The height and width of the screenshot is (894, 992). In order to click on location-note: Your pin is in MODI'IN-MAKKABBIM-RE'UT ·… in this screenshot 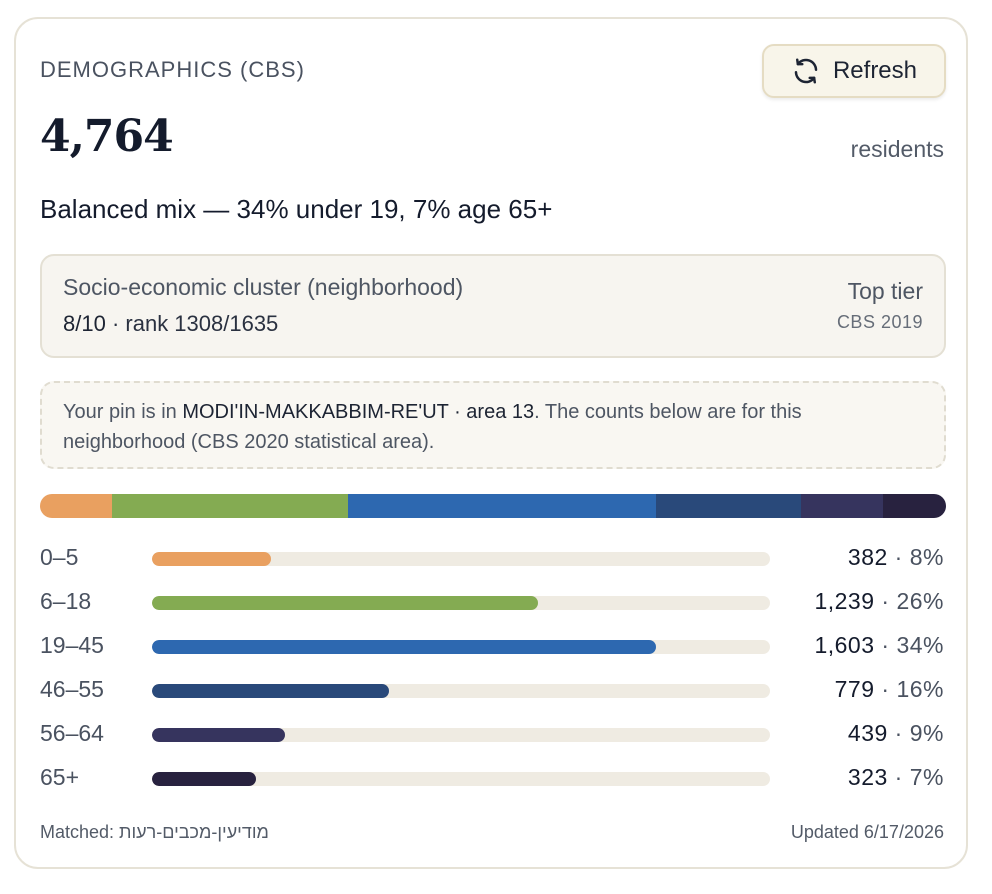, I will do `click(493, 425)`.